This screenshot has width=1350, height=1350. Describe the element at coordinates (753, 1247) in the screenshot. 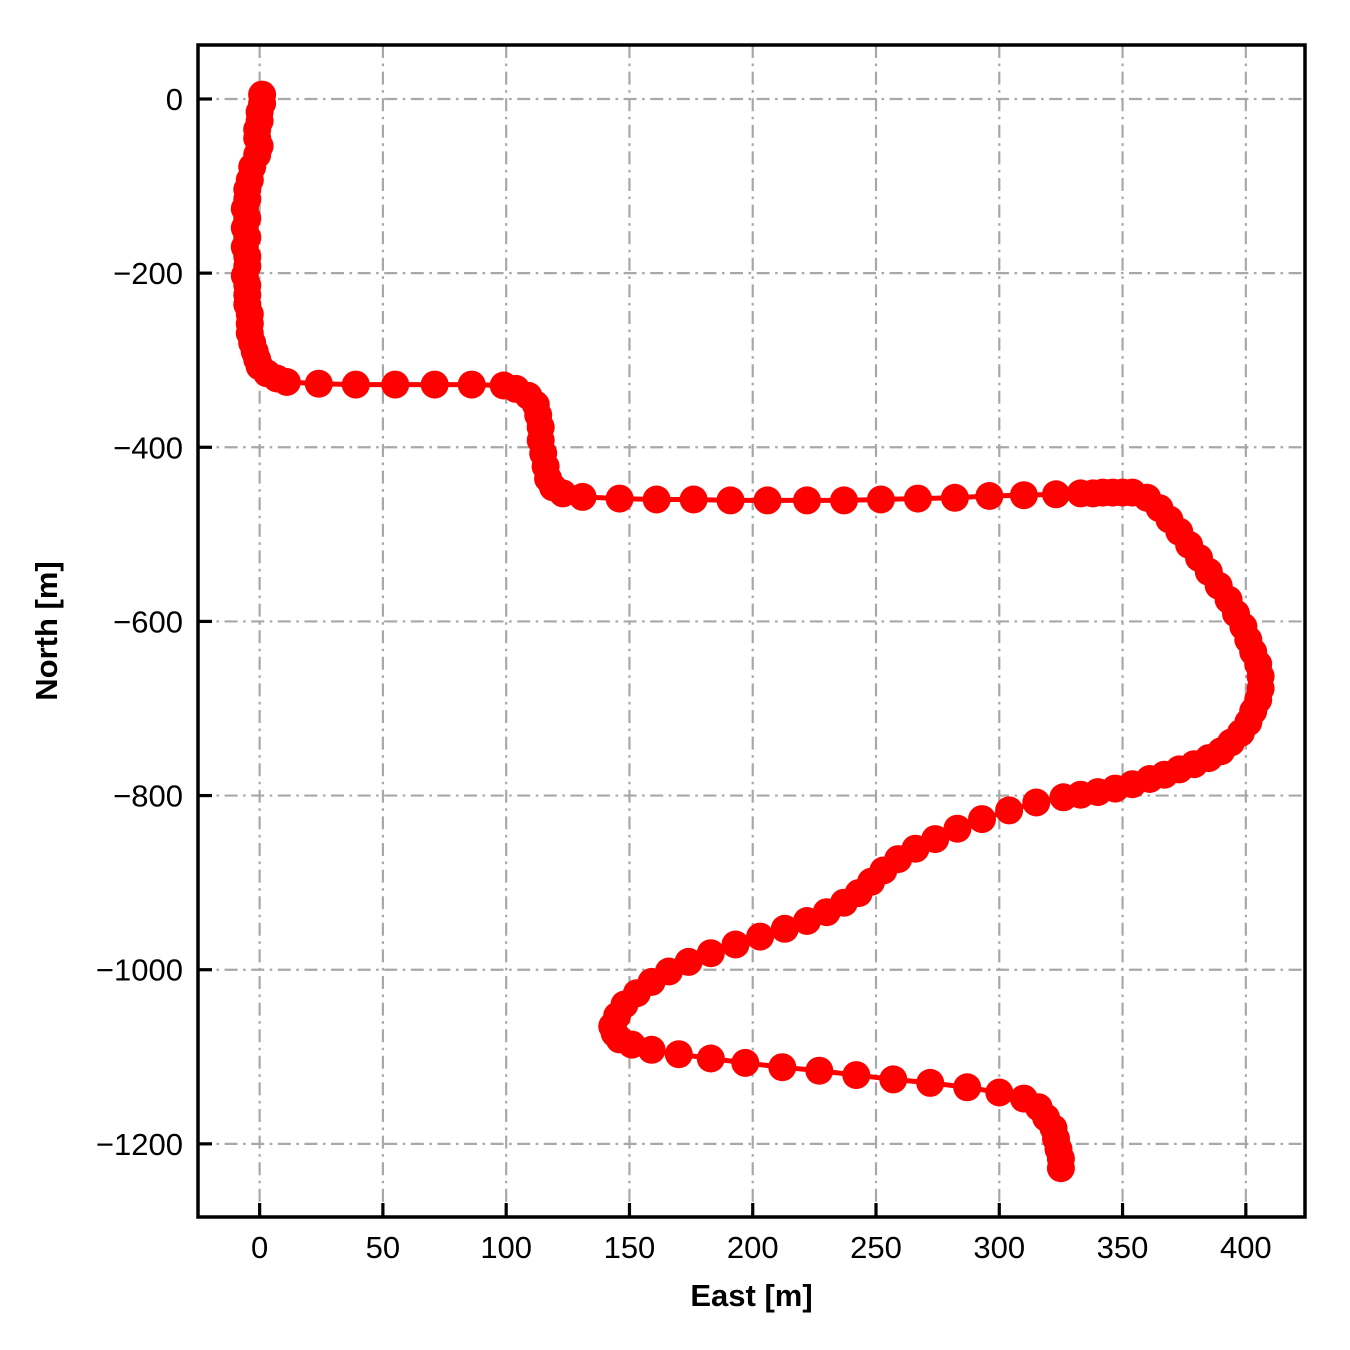

I see `x-tick-label: 200` at that location.